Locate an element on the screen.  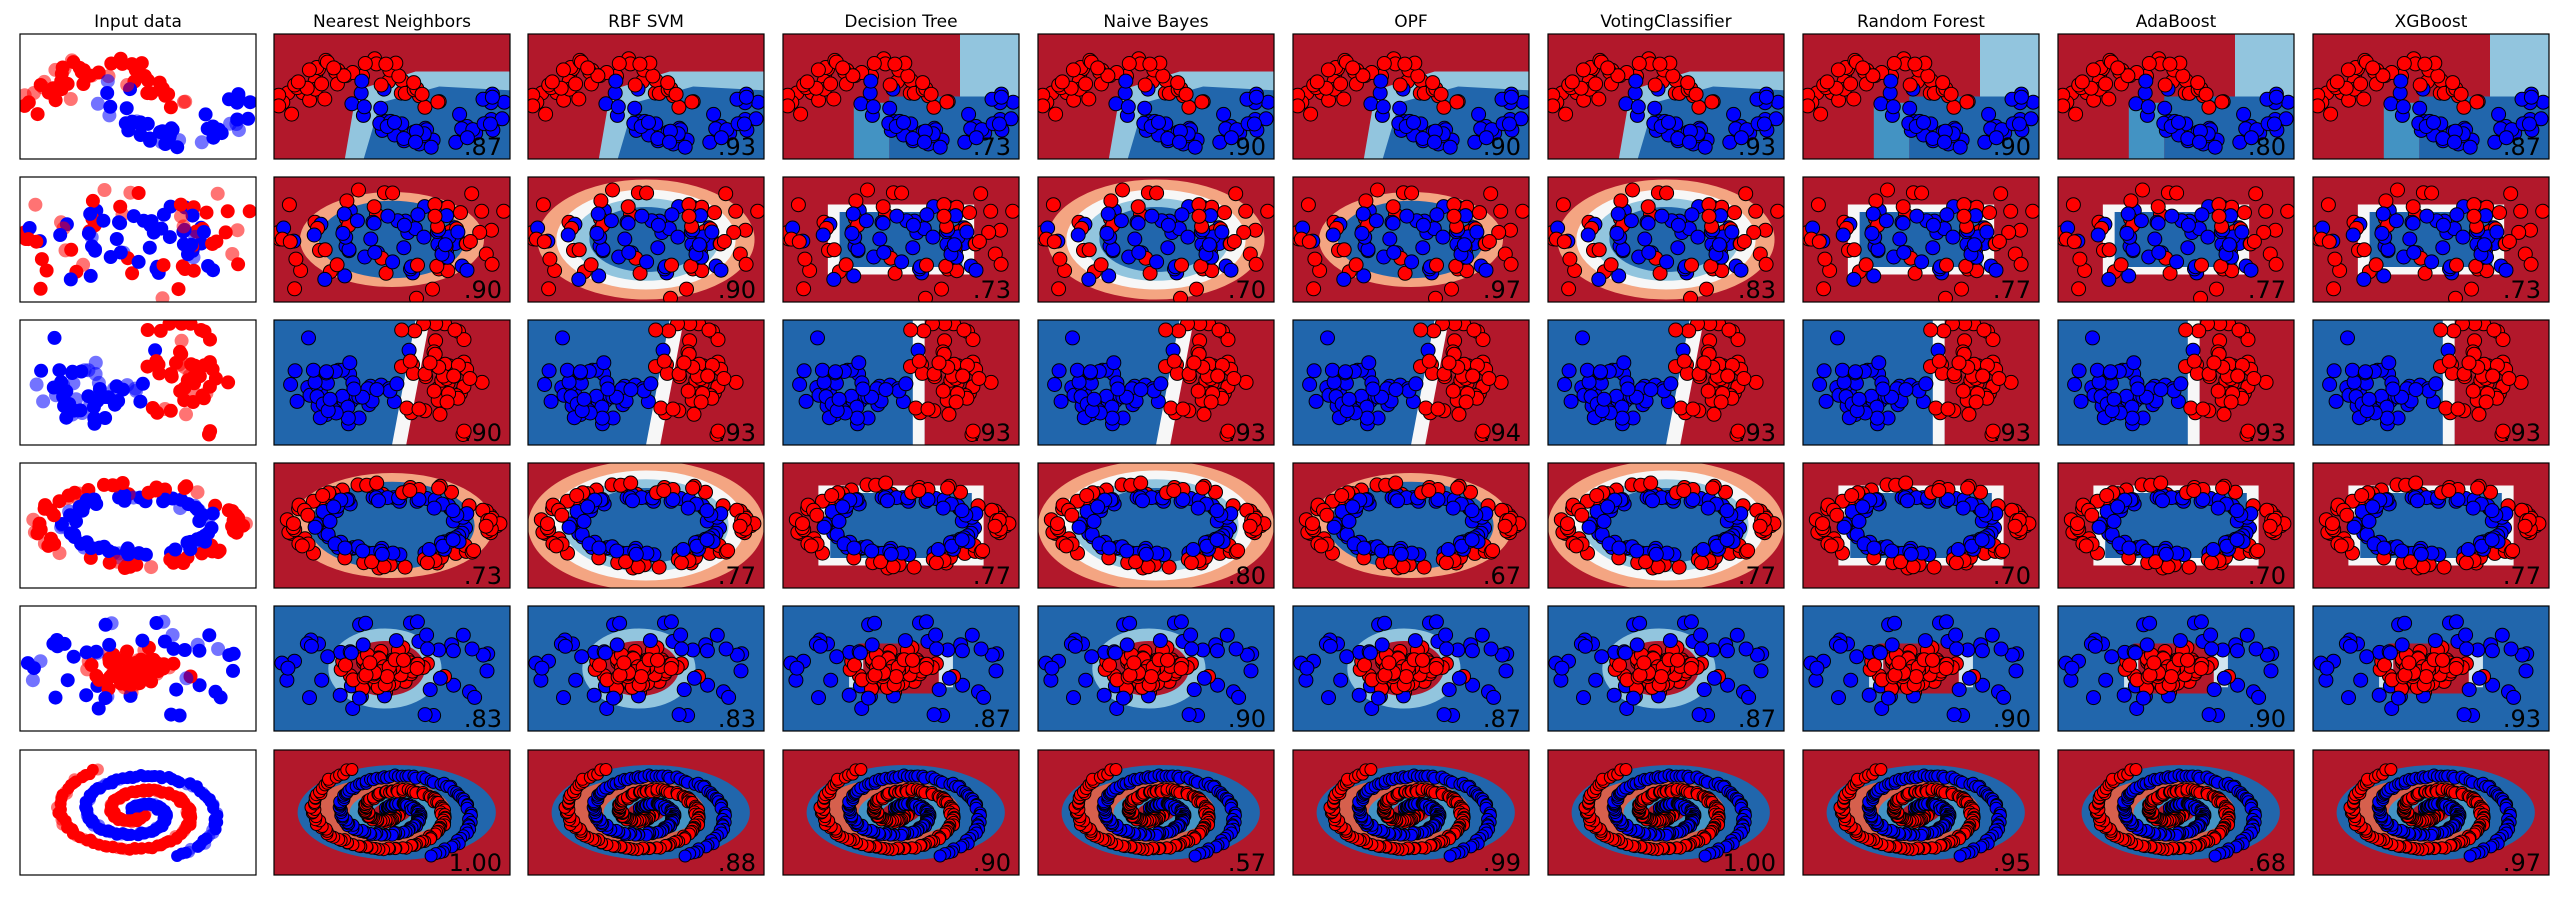
panel-moons-4: .90 is located at coordinates (1156, 97).